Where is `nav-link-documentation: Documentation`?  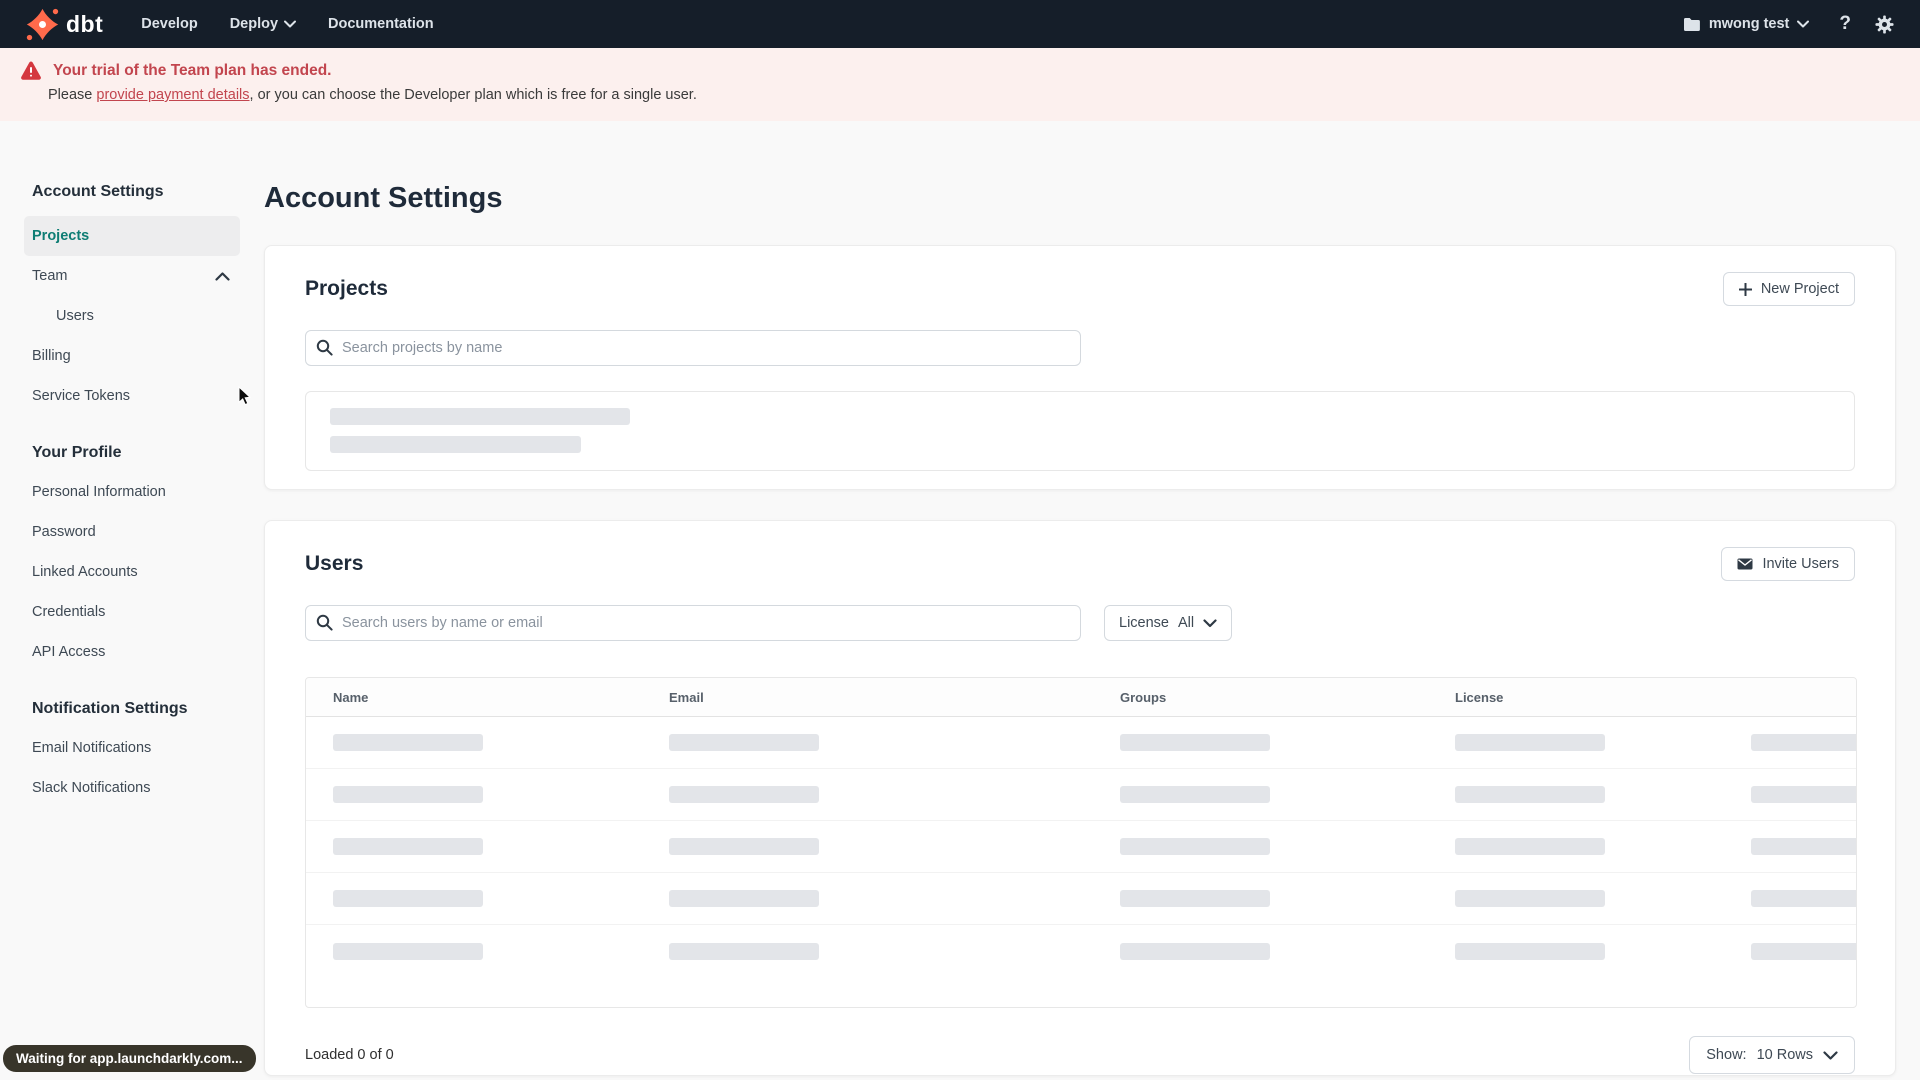
nav-link-documentation: Documentation is located at coordinates (381, 24).